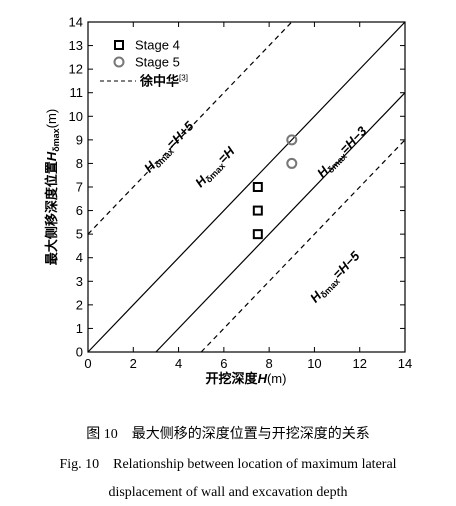  I want to click on x-tick-label: 10, so click(314, 363).